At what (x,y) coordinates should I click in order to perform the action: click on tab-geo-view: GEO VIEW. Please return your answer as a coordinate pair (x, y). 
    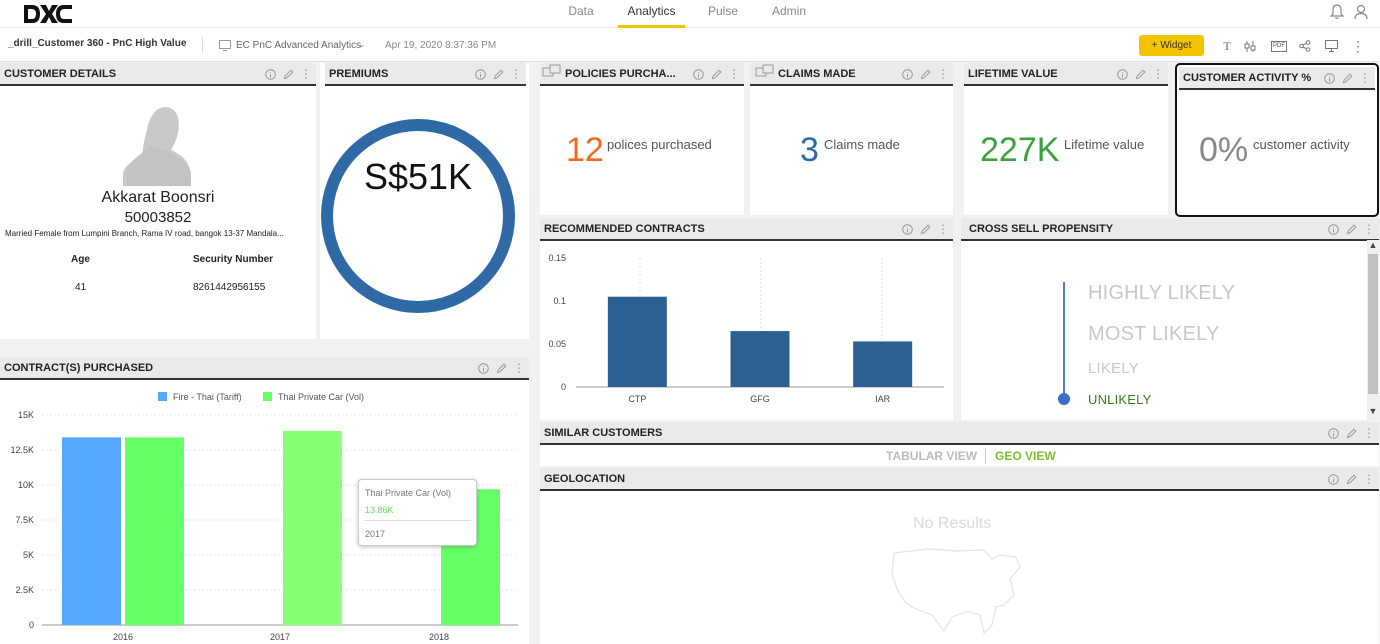
    Looking at the image, I should click on (1025, 456).